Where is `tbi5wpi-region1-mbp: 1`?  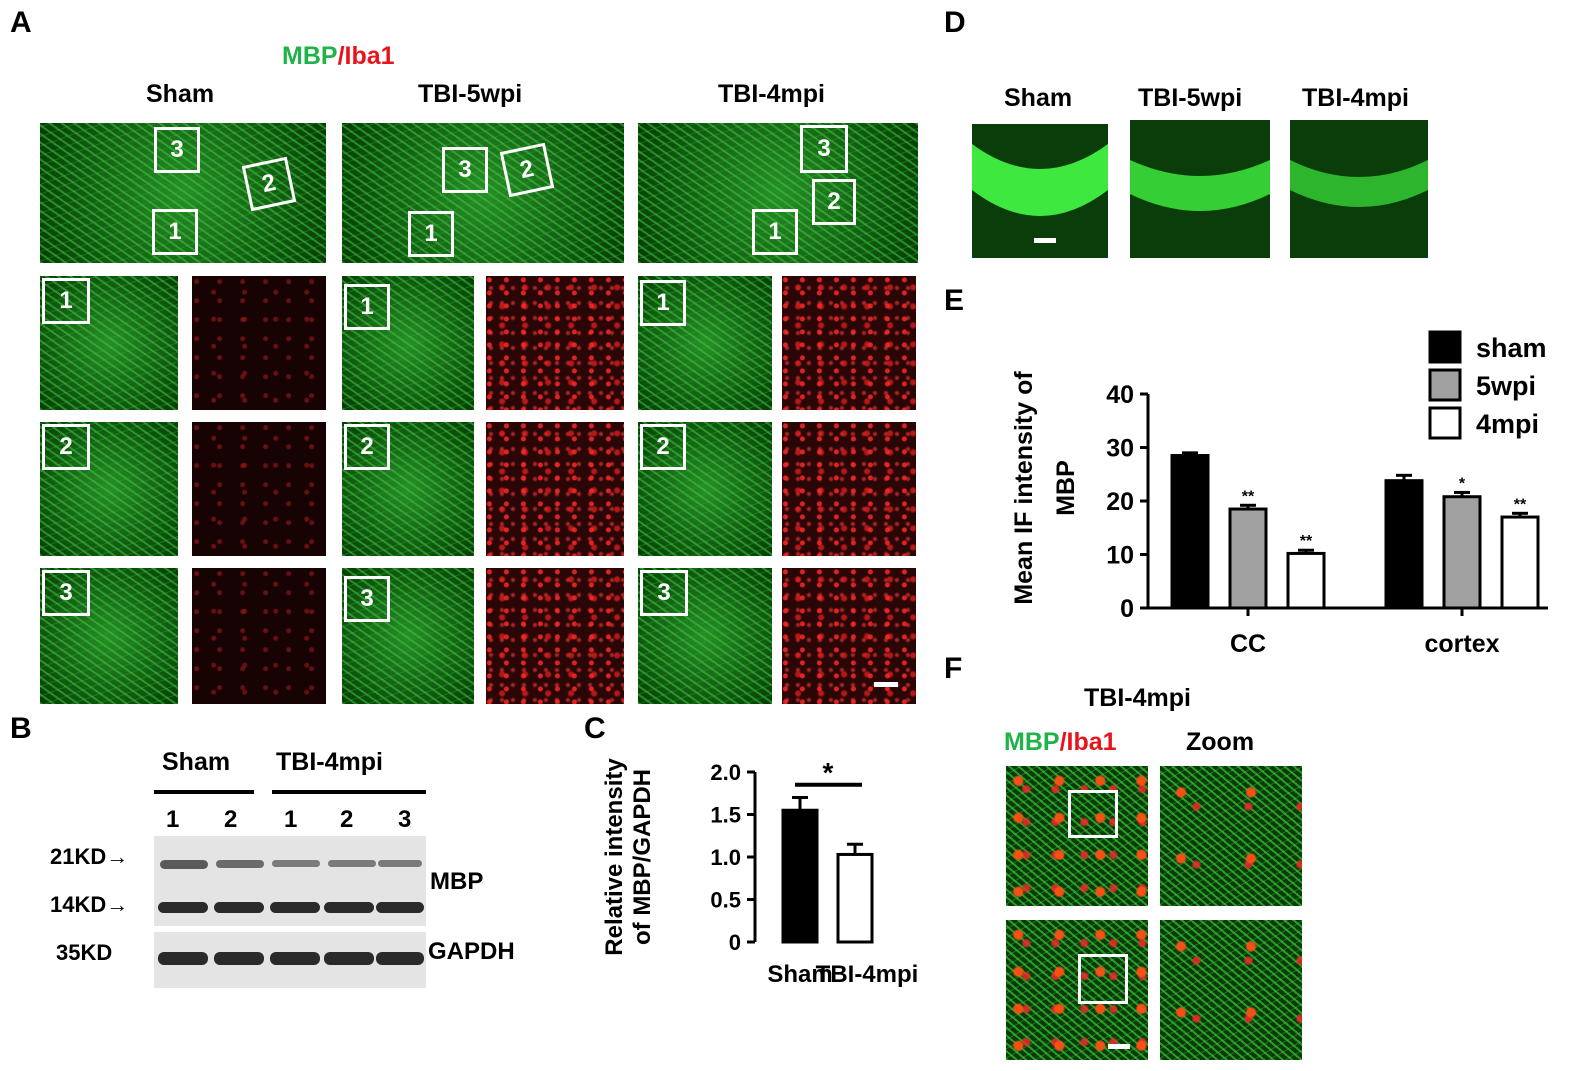 tbi5wpi-region1-mbp: 1 is located at coordinates (408, 343).